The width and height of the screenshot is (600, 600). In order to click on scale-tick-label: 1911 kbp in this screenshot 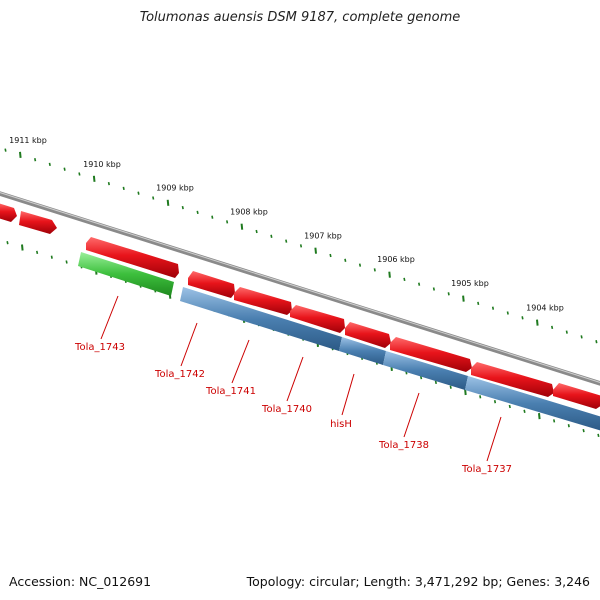, I will do `click(28, 140)`.